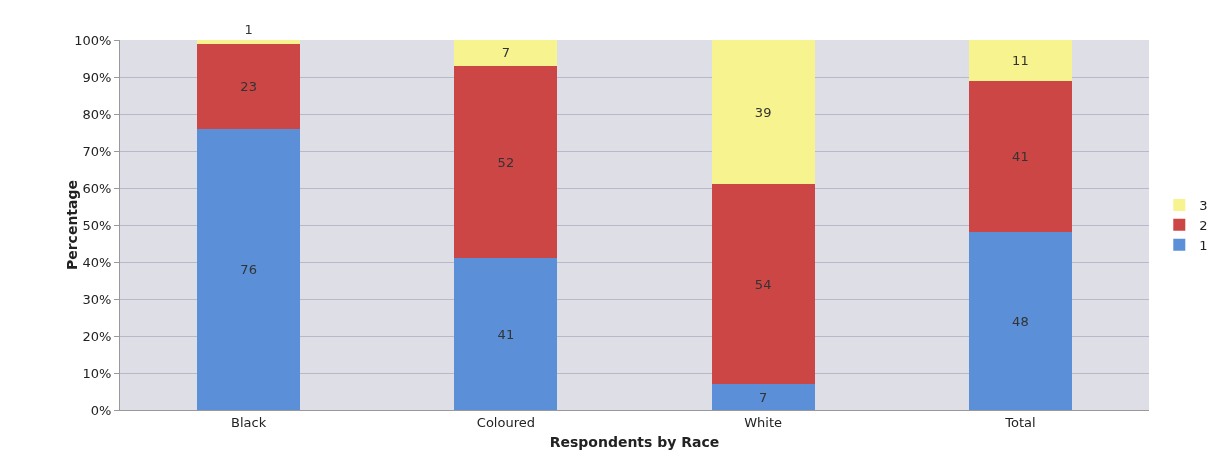 The width and height of the screenshot is (1225, 470). What do you see at coordinates (505, 422) in the screenshot?
I see `x-tick-label: Coloured` at bounding box center [505, 422].